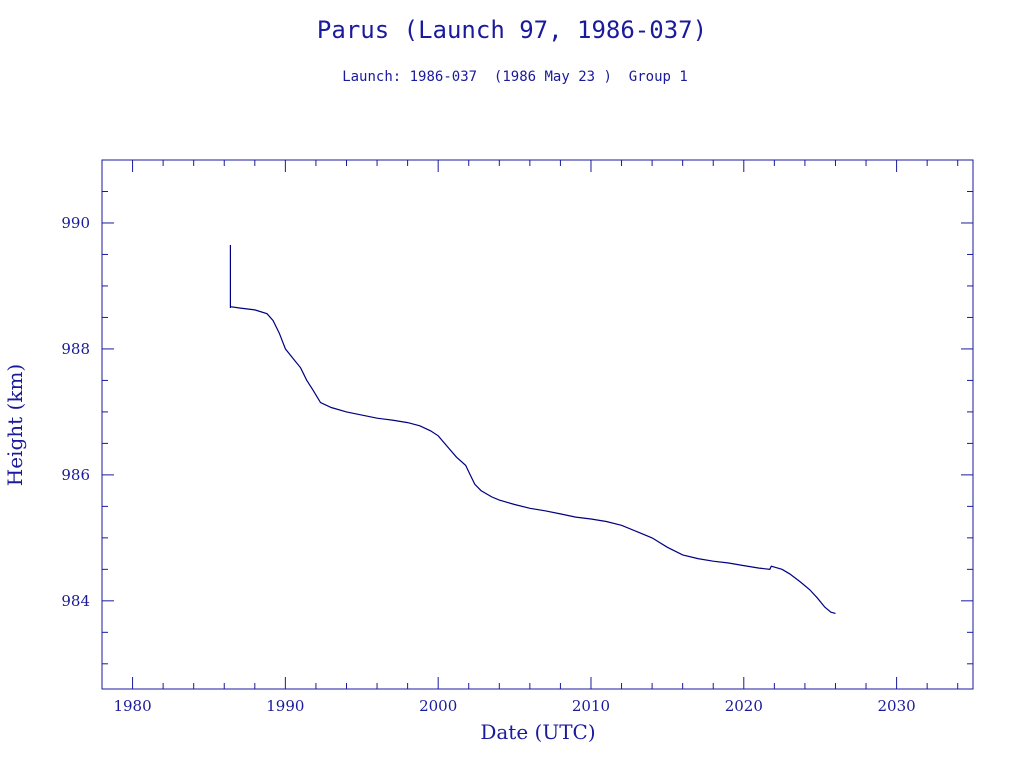 The image size is (1024, 768). I want to click on x-tick-label: 1980, so click(132, 706).